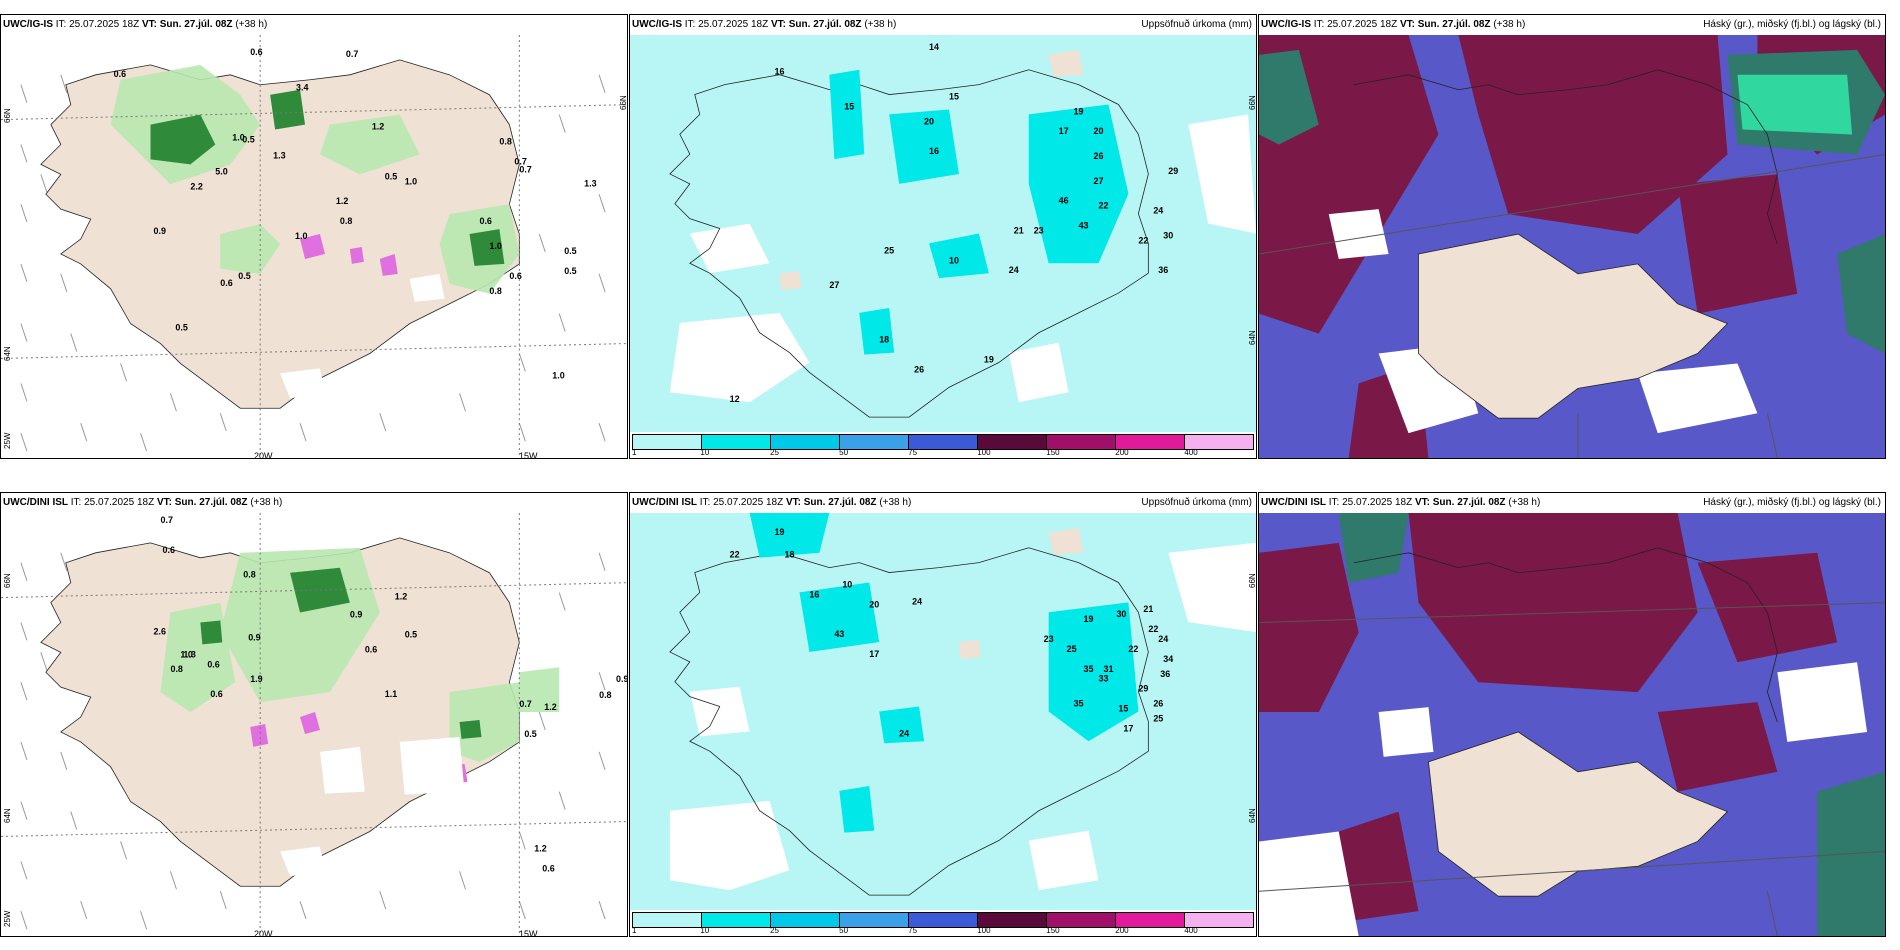 This screenshot has width=1900, height=950. What do you see at coordinates (1196, 24) in the screenshot?
I see `panel-title: Uppsöfnuð úrkoma (mm)` at bounding box center [1196, 24].